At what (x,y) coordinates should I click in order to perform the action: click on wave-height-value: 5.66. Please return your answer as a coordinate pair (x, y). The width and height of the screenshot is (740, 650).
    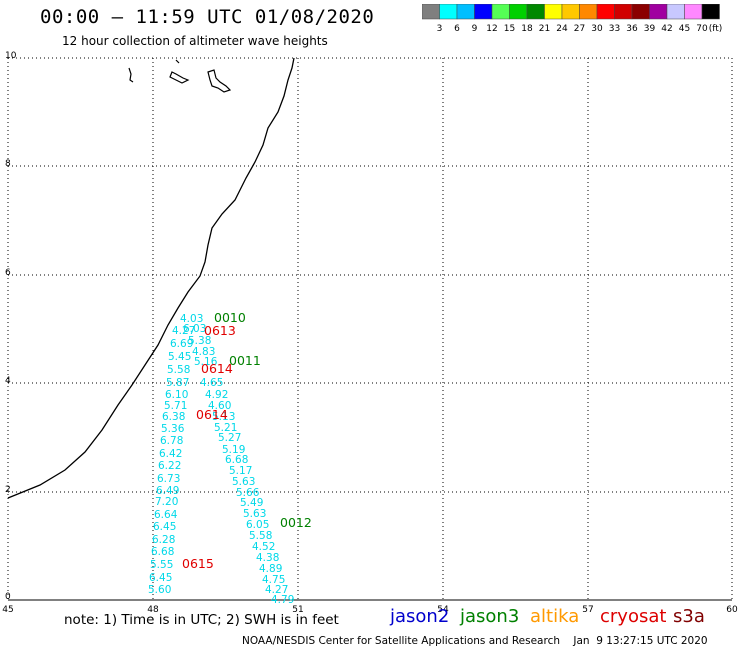
    Looking at the image, I should click on (248, 493).